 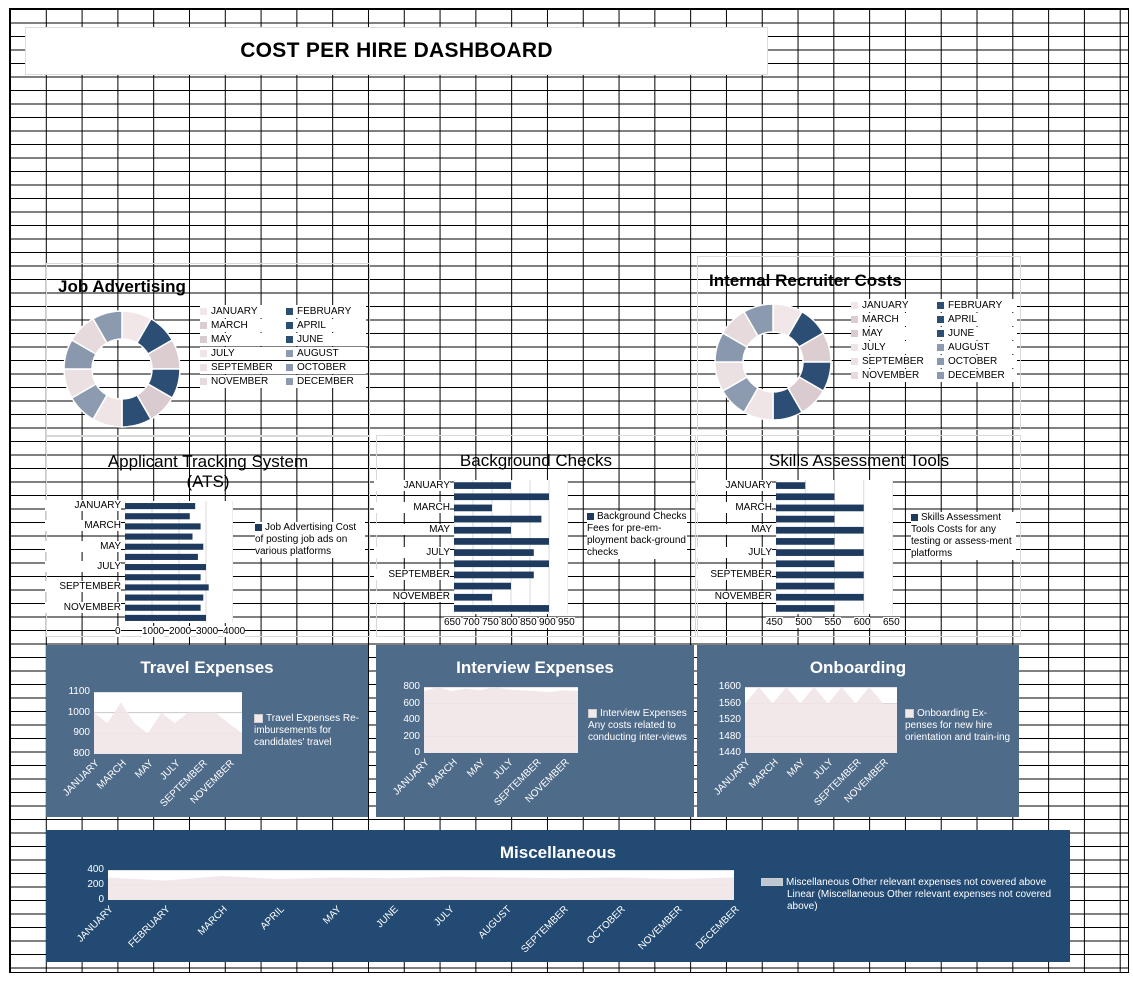 What do you see at coordinates (149, 927) in the screenshot?
I see `x-tick-label: FEBRUARY` at bounding box center [149, 927].